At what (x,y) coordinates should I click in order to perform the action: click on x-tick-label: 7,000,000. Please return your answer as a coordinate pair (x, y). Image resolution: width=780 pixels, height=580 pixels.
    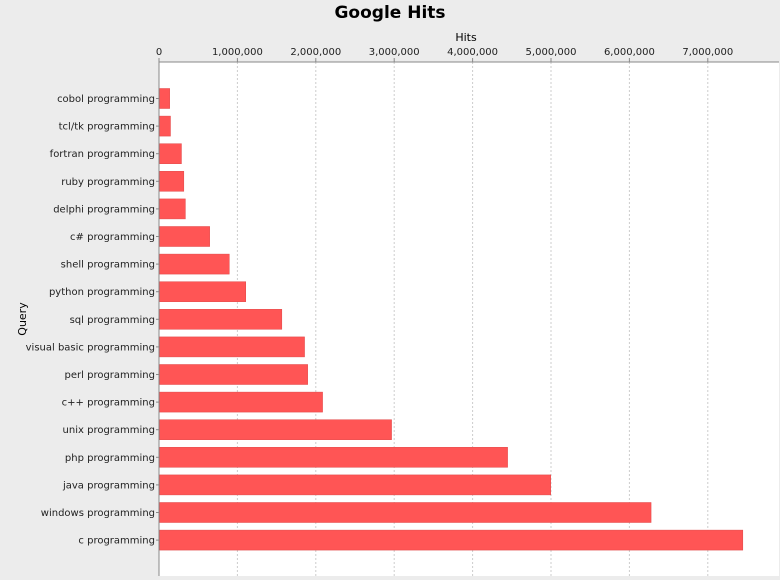
    Looking at the image, I should click on (707, 52).